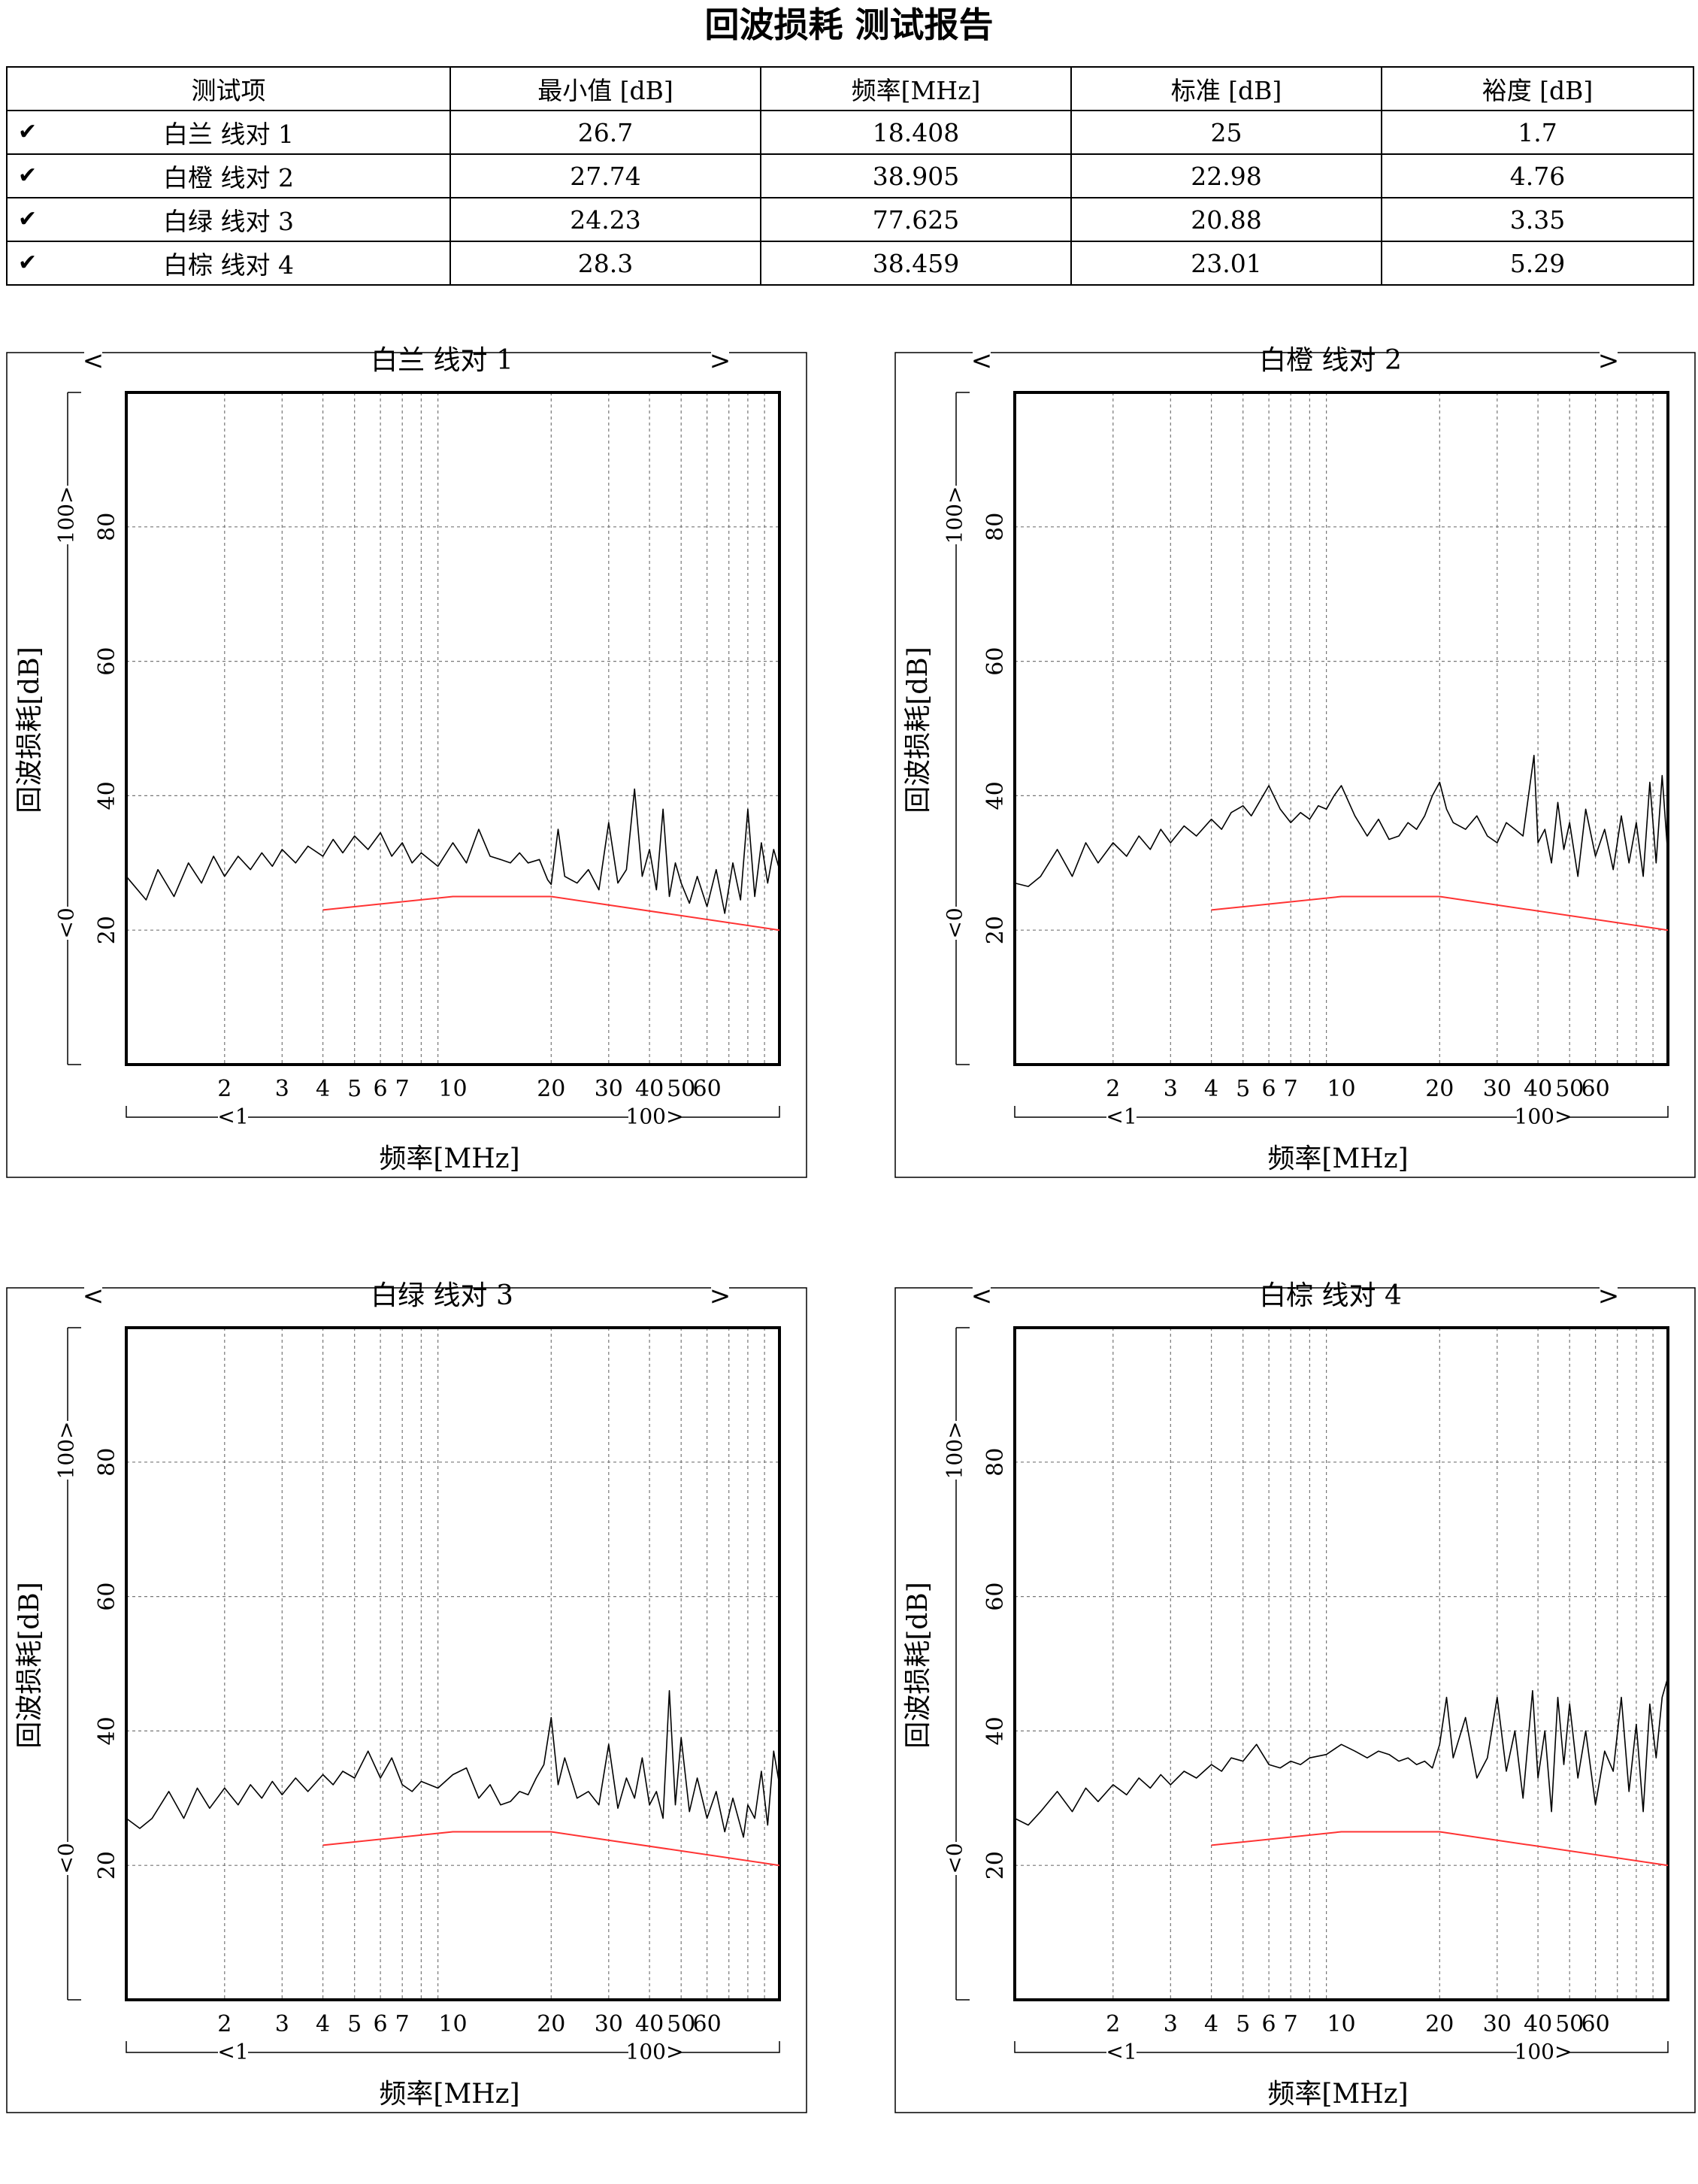  Describe the element at coordinates (1226, 88) in the screenshot. I see `col-header-standard: 标准 [dB]` at that location.